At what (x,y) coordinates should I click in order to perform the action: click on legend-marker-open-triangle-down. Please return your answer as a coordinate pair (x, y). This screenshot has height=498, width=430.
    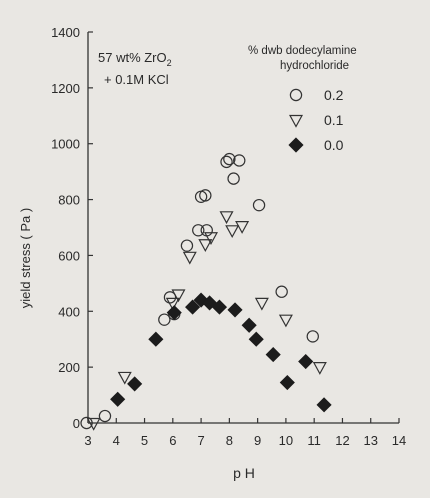
    Looking at the image, I should click on (296, 121).